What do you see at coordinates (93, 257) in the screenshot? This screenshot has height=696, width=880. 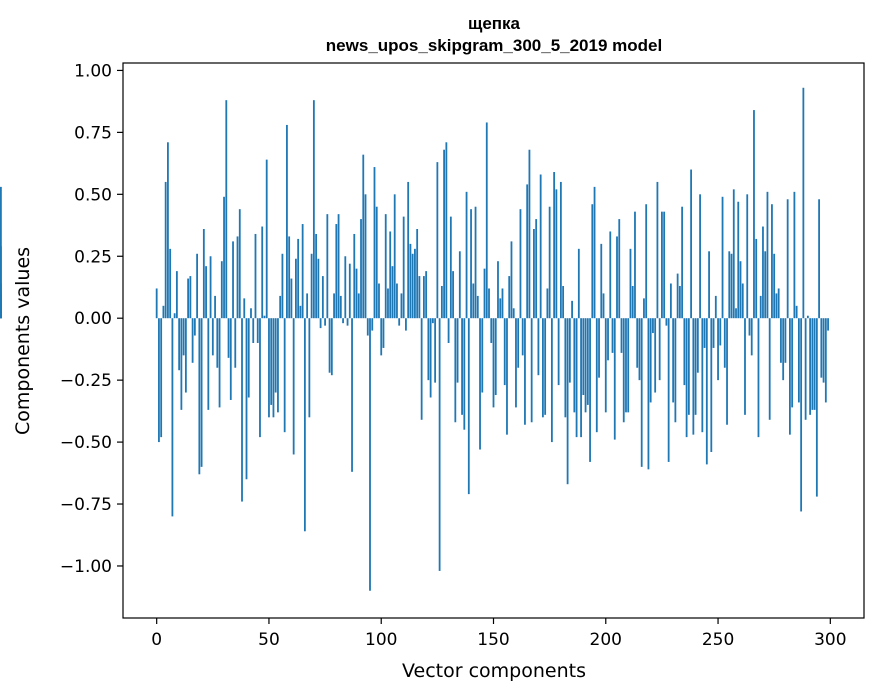 I see `y-tick-label: 0.25` at bounding box center [93, 257].